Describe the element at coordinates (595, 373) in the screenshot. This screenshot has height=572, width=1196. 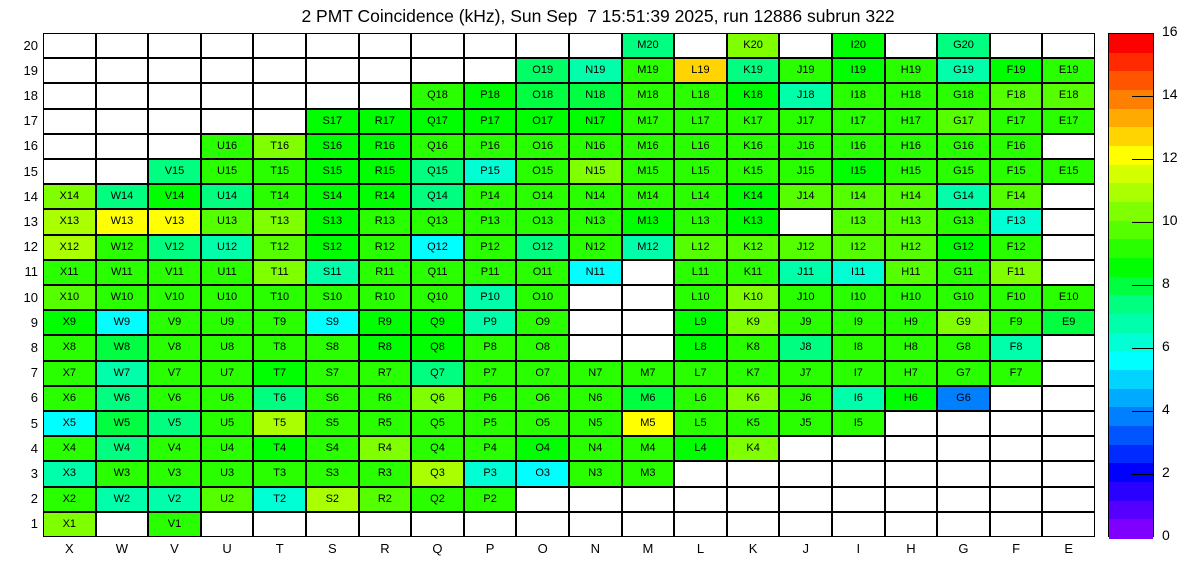
I see `heatmap-cell: N7` at that location.